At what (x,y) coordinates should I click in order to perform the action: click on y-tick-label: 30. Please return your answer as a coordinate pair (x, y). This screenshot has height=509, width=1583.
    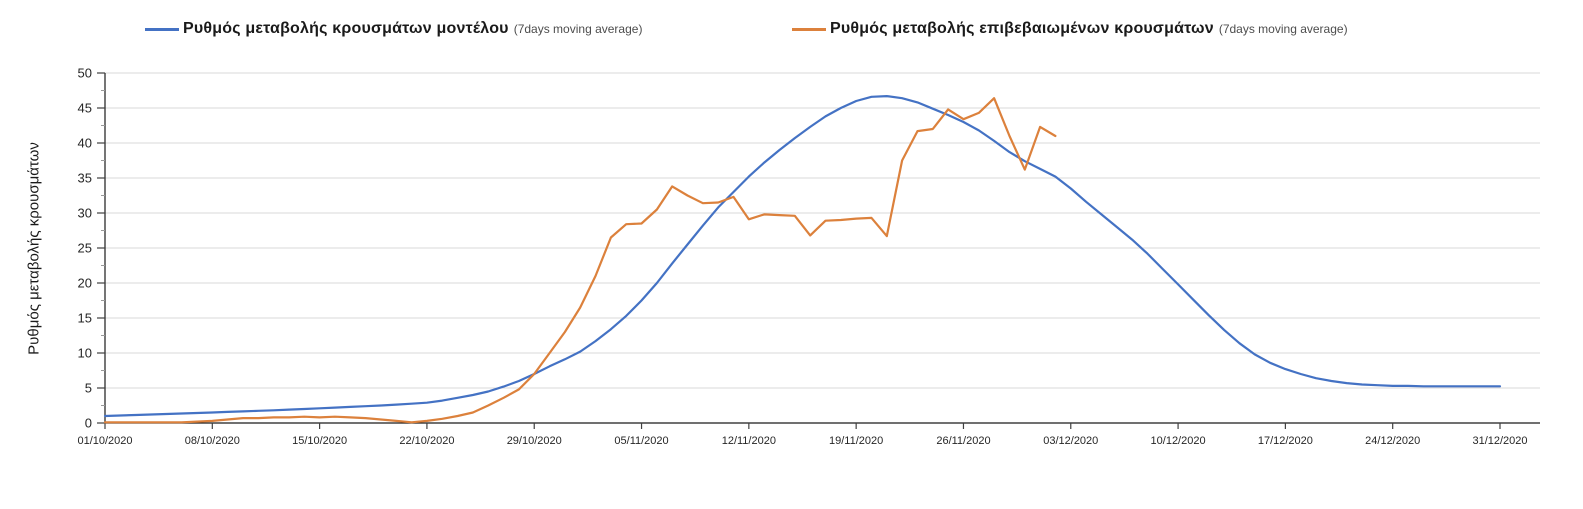
    Looking at the image, I should click on (85, 213).